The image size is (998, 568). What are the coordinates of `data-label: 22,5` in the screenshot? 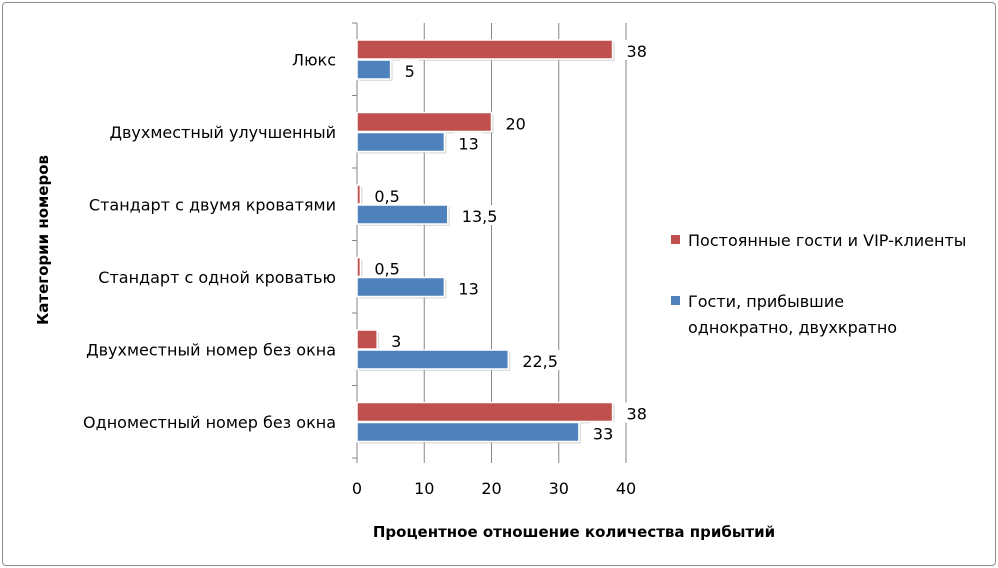 It's located at (540, 361).